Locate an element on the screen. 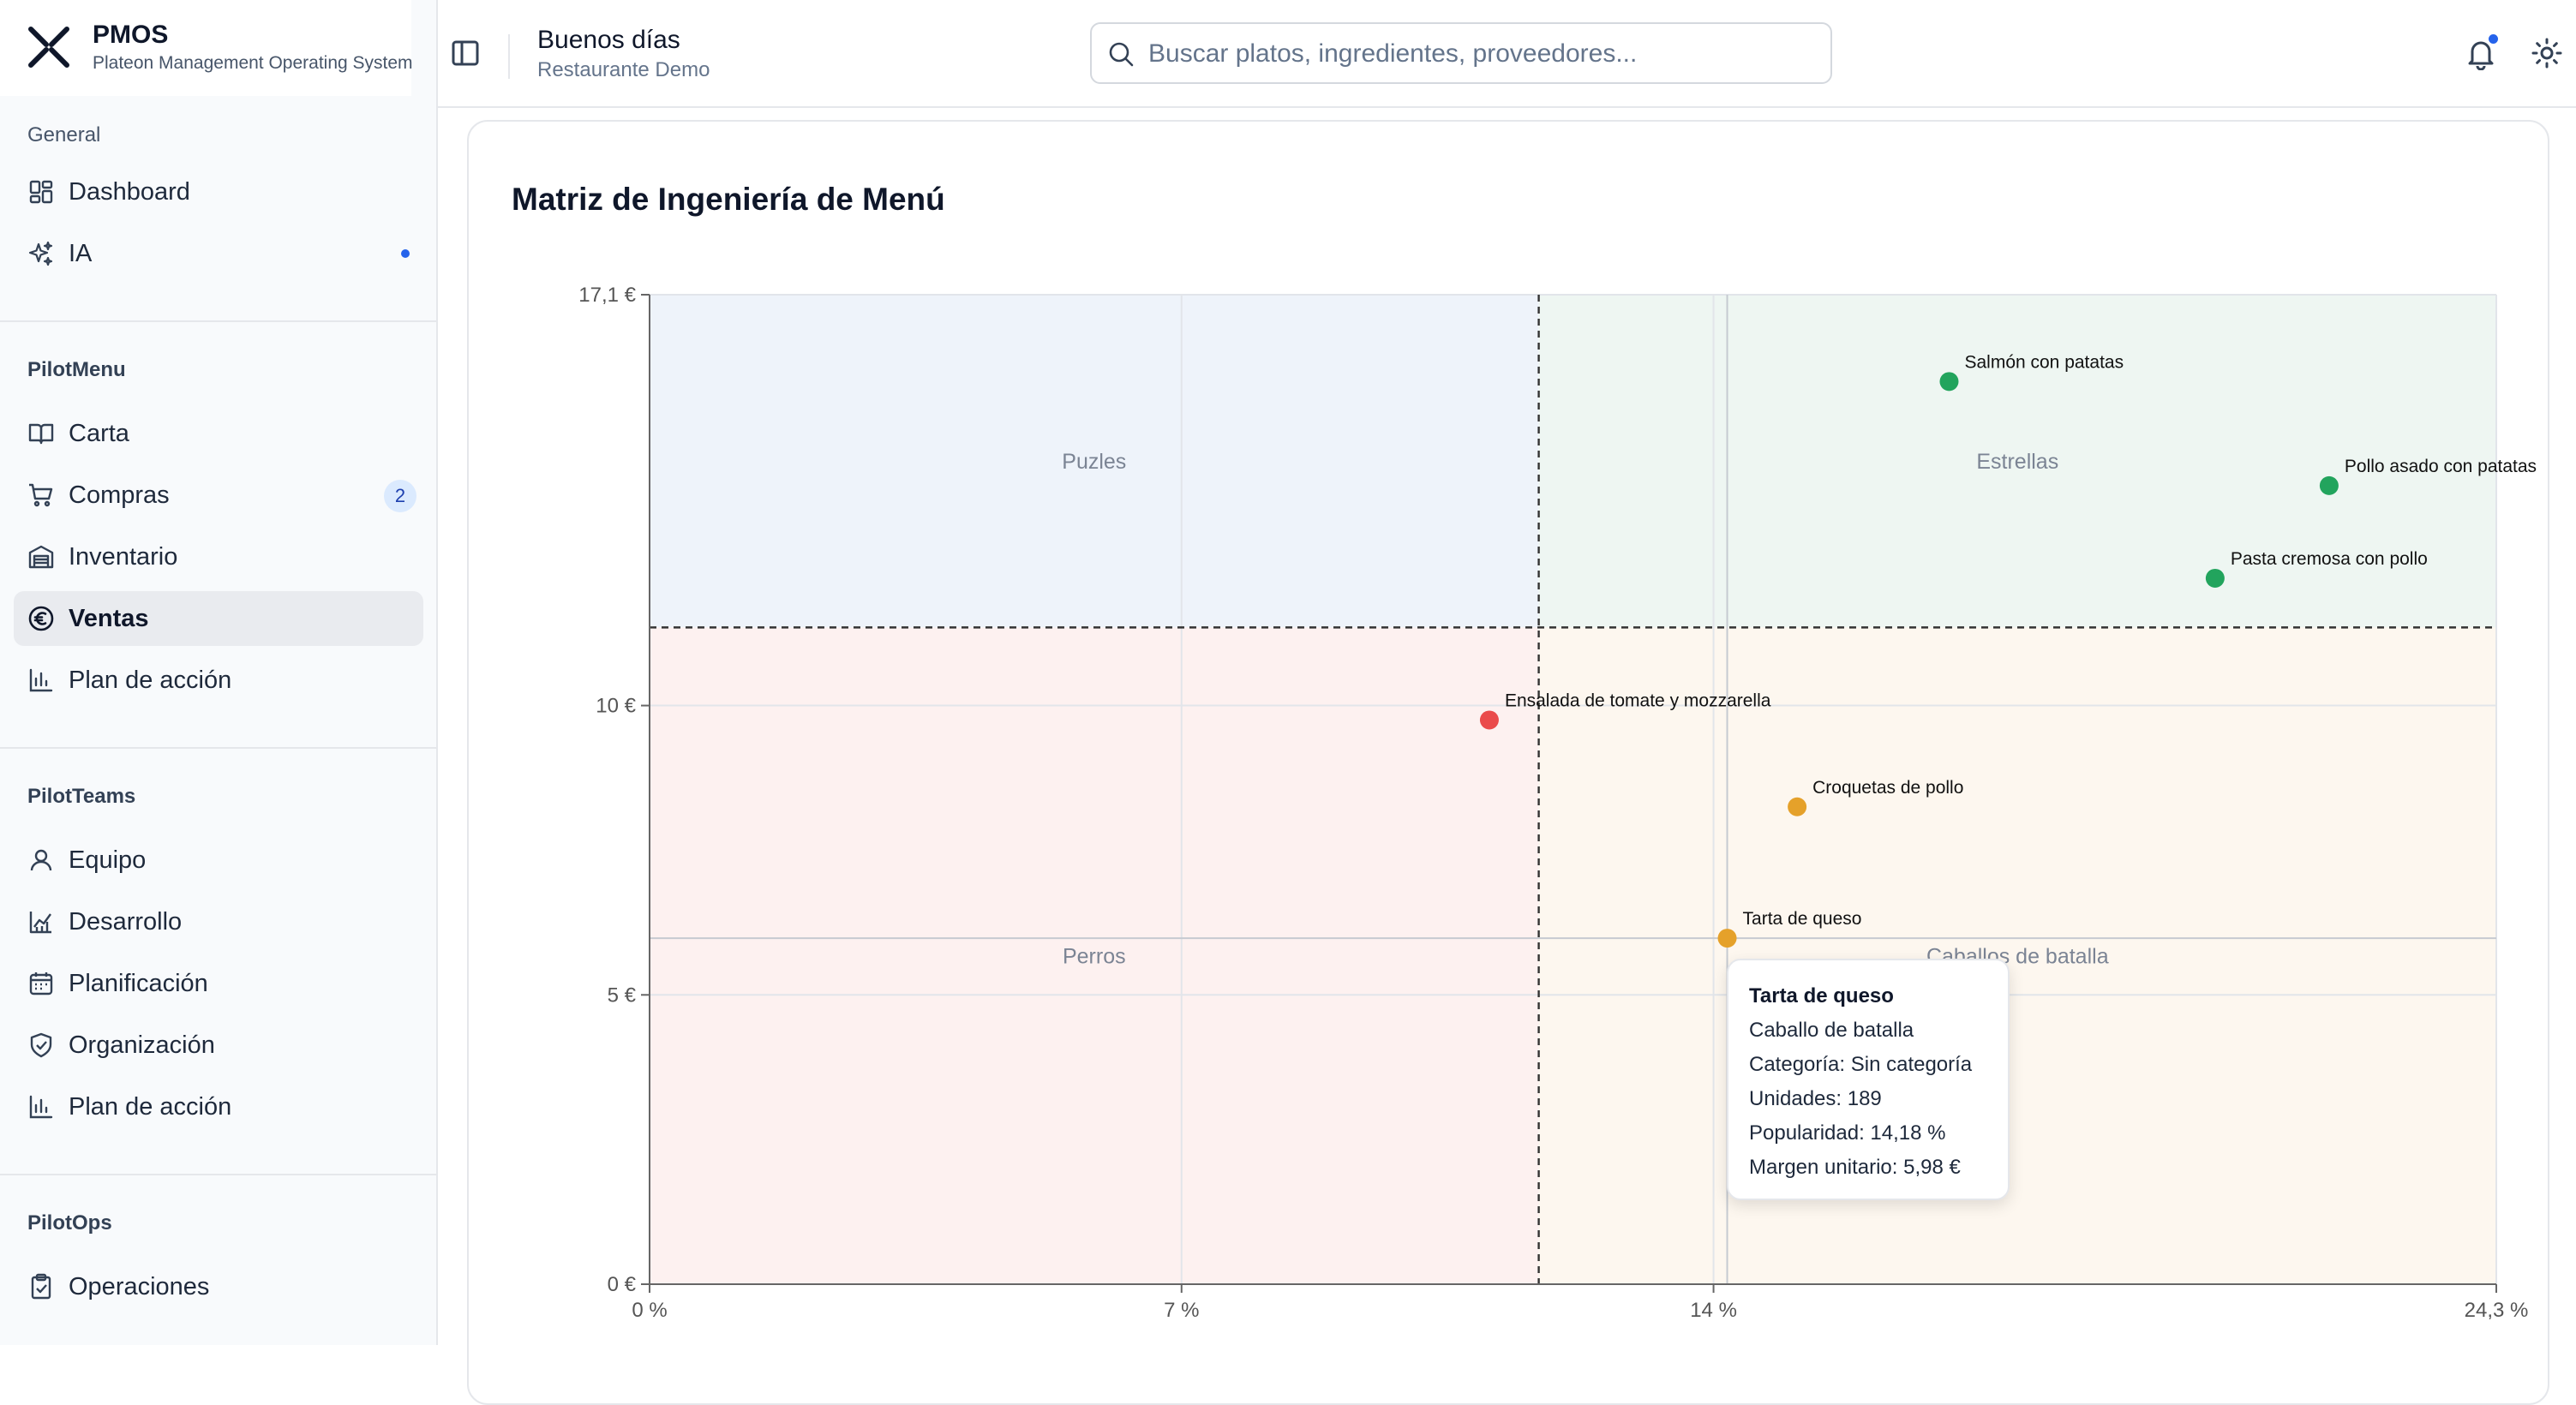 This screenshot has width=2576, height=1405. clipboard-check-icon is located at coordinates (41, 1286).